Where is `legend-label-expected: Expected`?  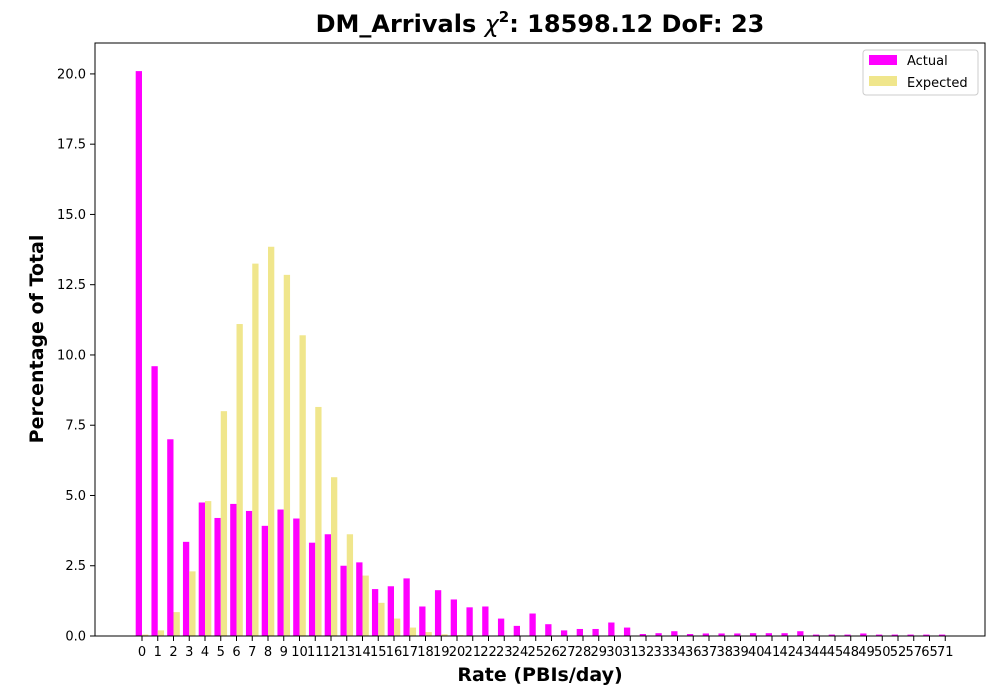 legend-label-expected: Expected is located at coordinates (937, 83).